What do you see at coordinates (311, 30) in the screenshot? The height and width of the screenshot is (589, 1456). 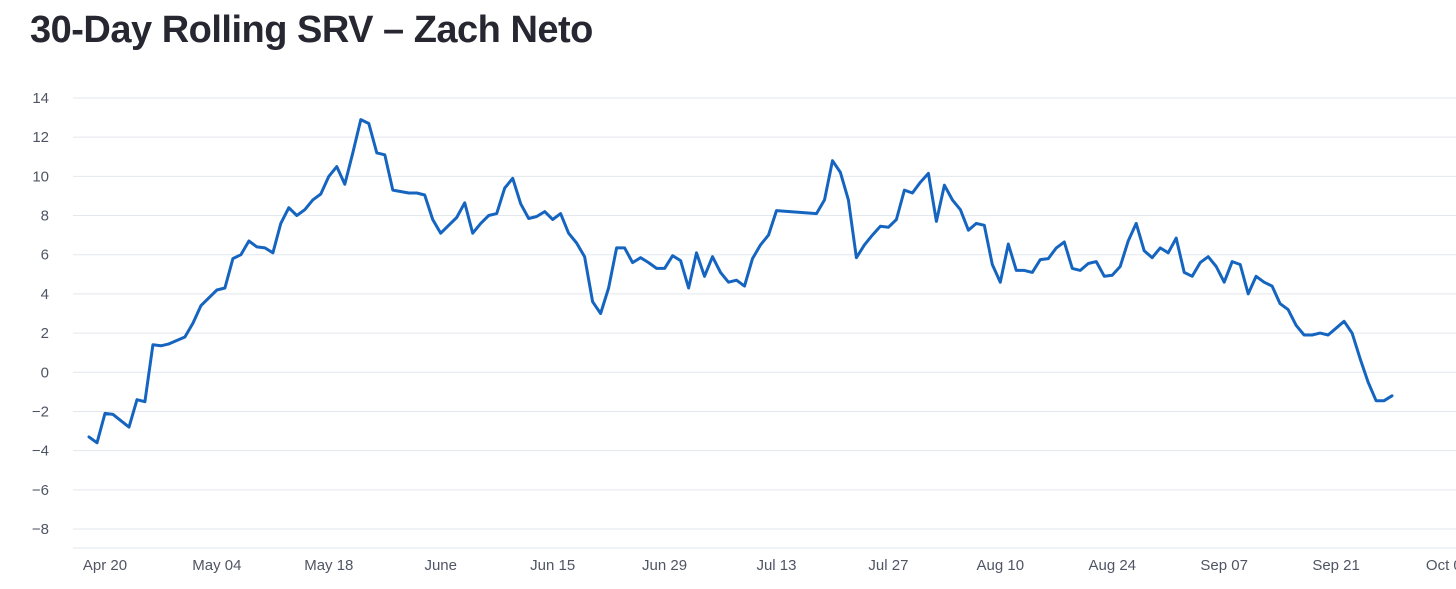 I see `page-title: 30-Day Rolling SRV – Zach Neto` at bounding box center [311, 30].